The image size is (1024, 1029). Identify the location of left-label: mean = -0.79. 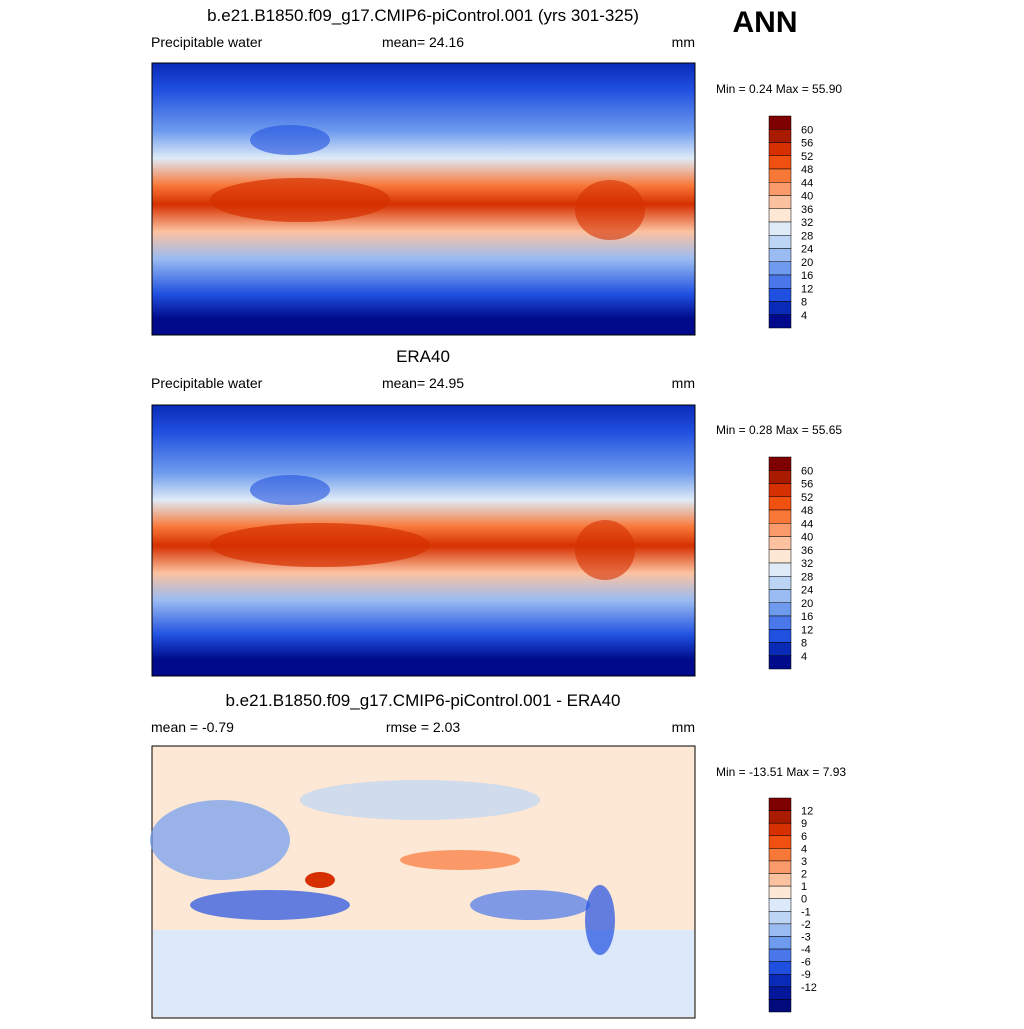
(192, 727).